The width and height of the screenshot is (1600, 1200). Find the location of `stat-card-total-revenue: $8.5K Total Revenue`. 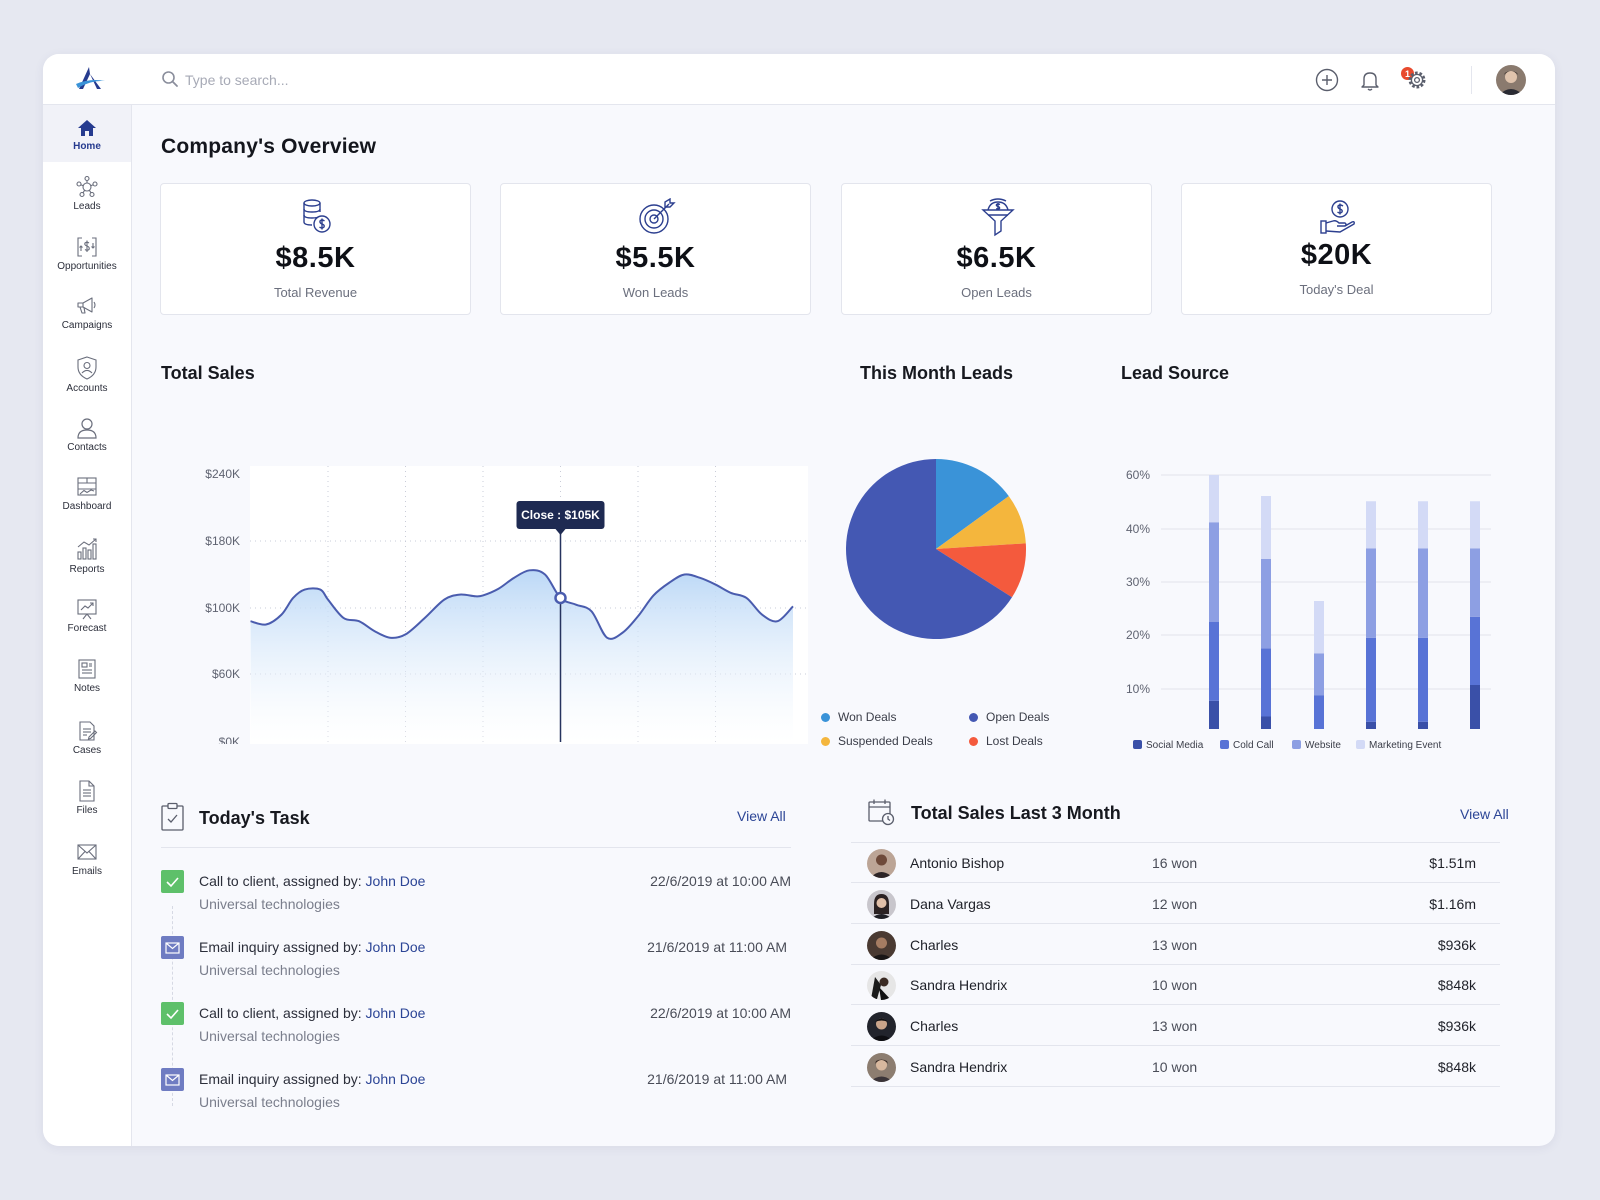

stat-card-total-revenue: $8.5K Total Revenue is located at coordinates (315, 249).